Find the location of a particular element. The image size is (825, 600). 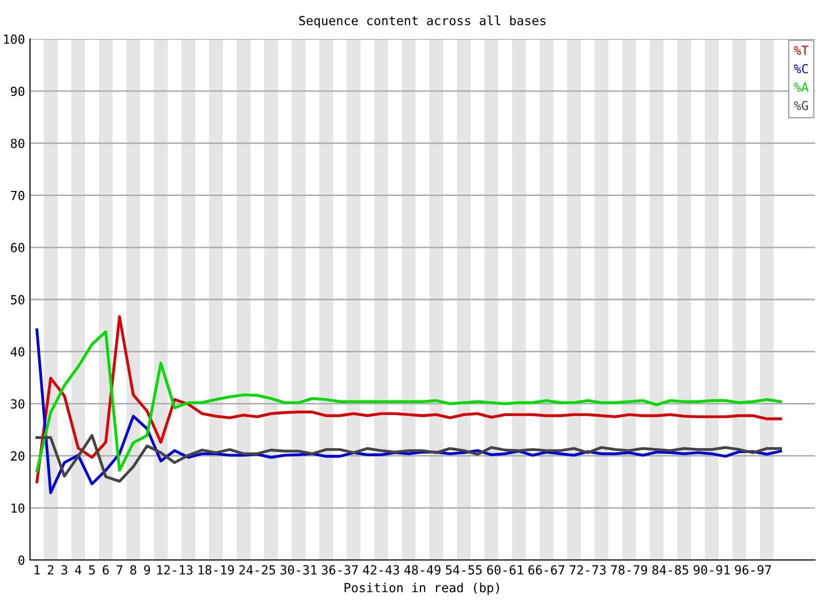

x-tick-label: 1 is located at coordinates (37, 569).